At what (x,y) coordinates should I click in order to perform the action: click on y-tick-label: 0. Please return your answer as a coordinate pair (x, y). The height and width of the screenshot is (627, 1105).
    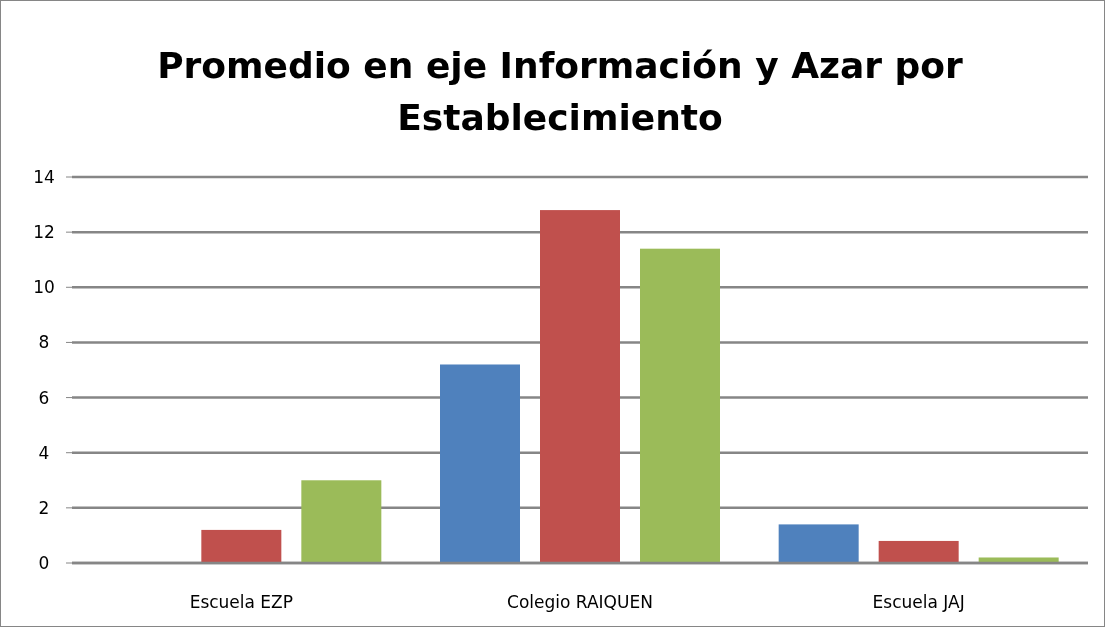
    Looking at the image, I should click on (44, 562).